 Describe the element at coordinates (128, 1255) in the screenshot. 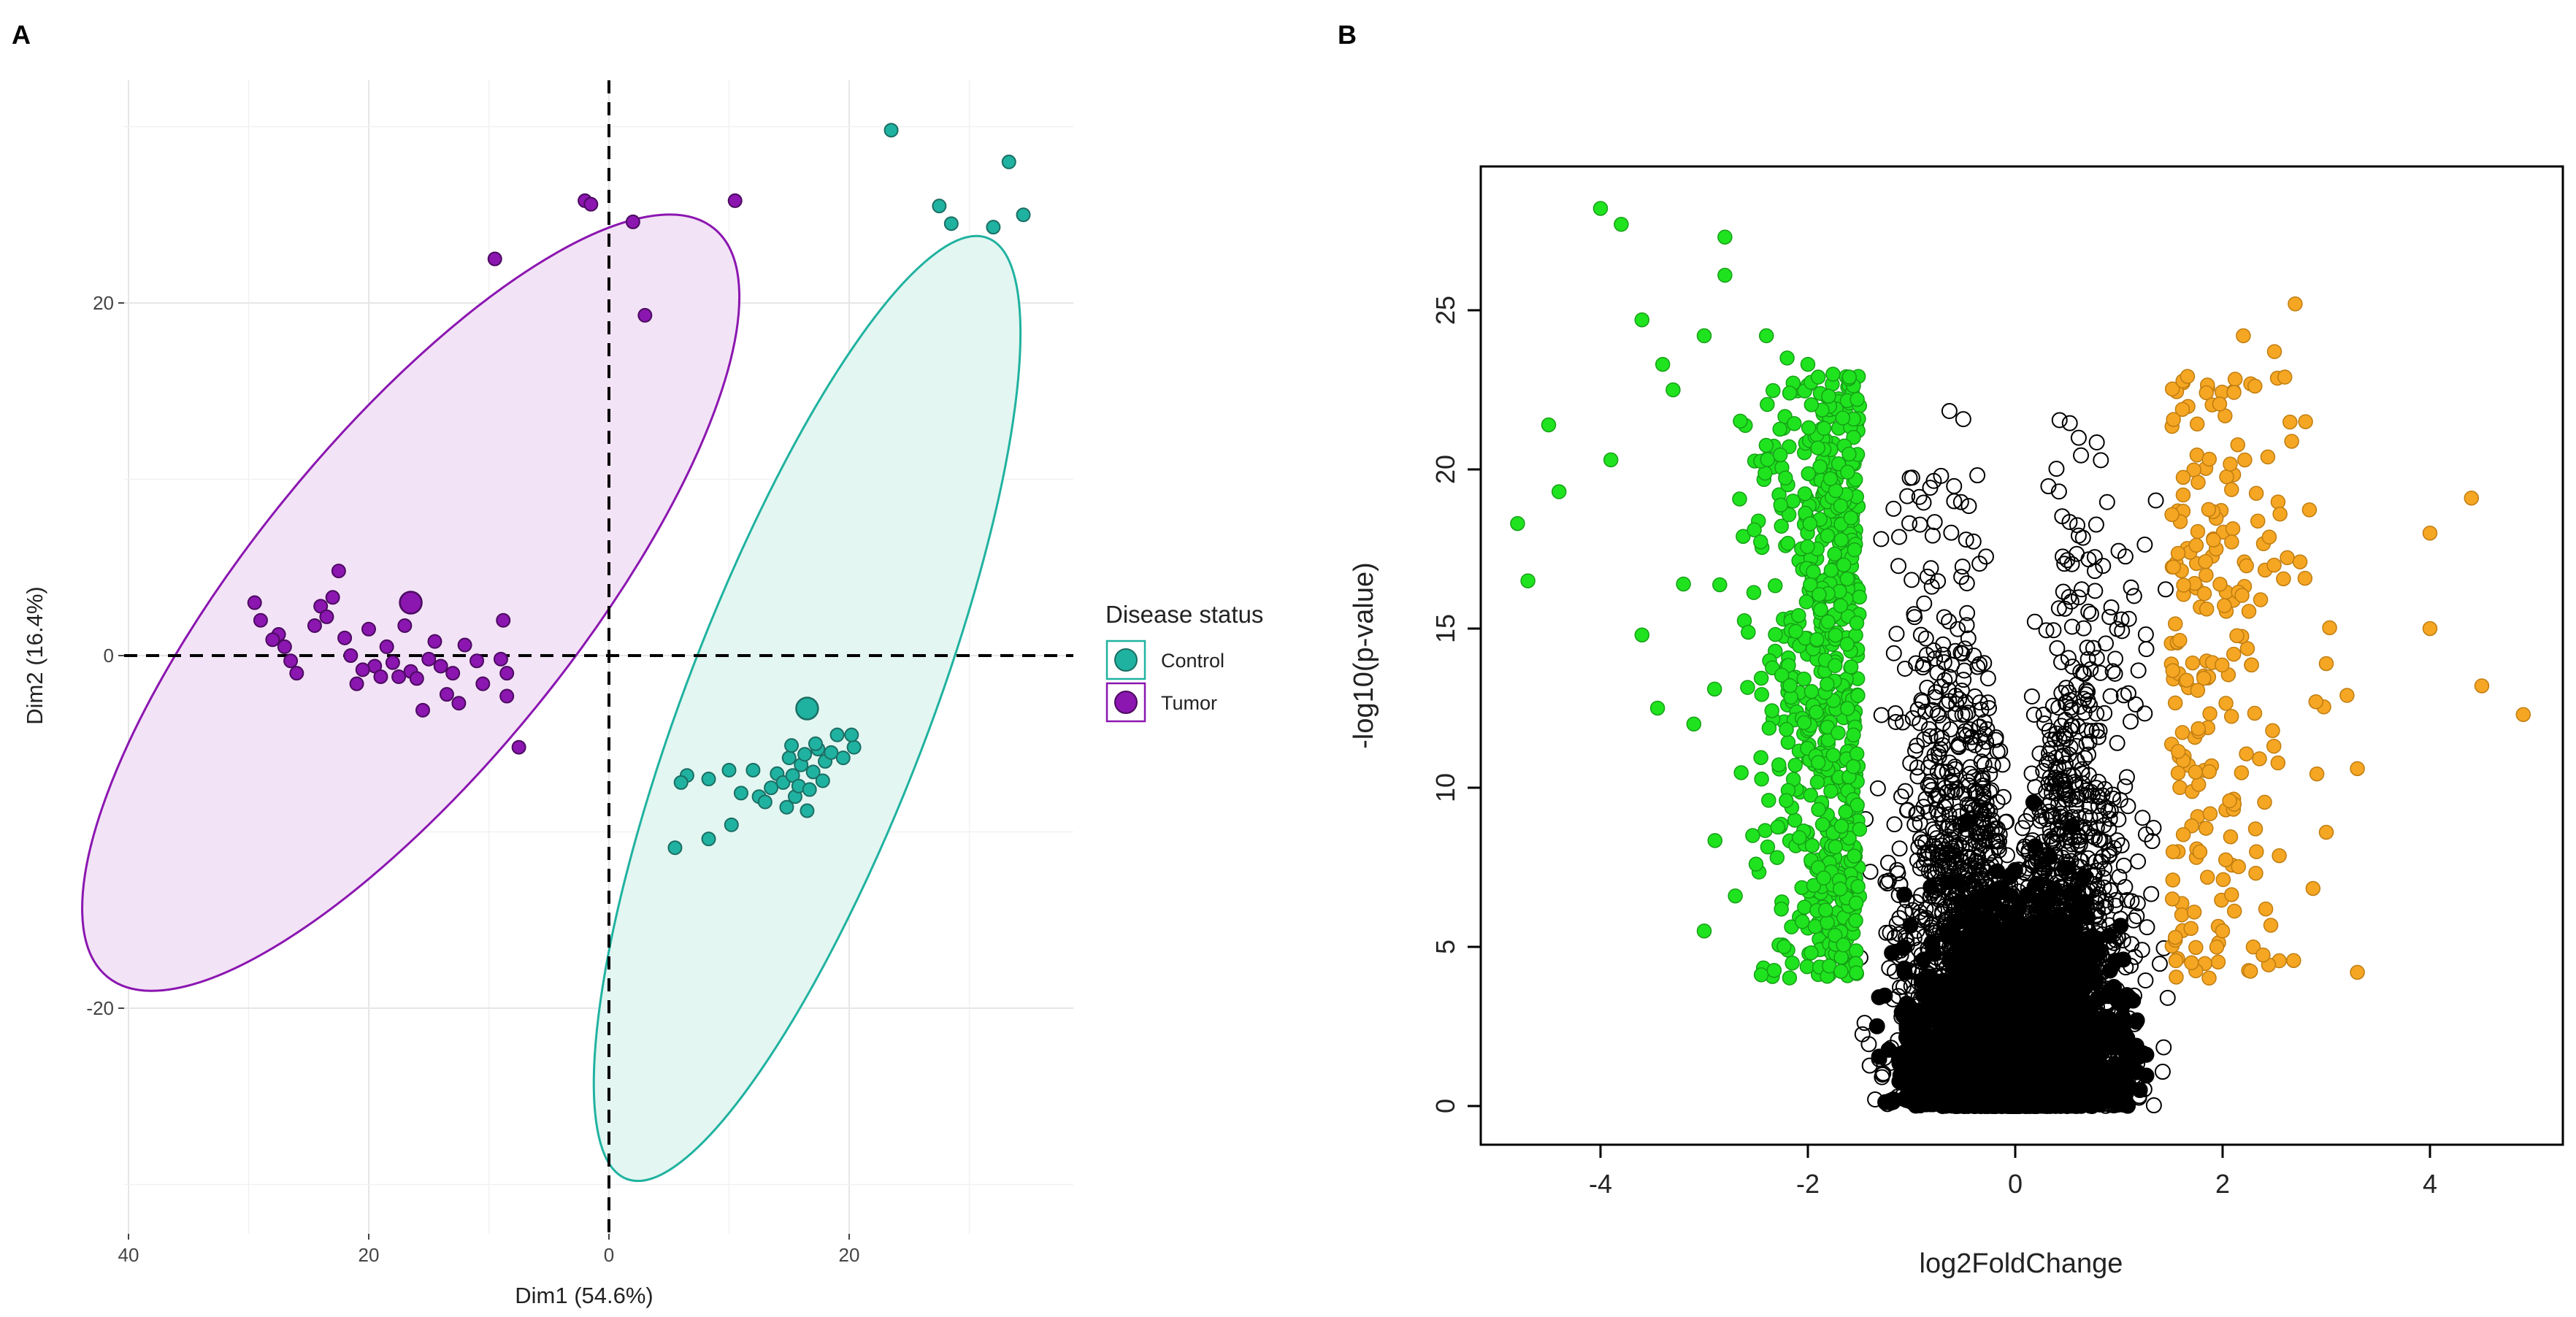

I see `pca-x-tick-label: 40` at that location.